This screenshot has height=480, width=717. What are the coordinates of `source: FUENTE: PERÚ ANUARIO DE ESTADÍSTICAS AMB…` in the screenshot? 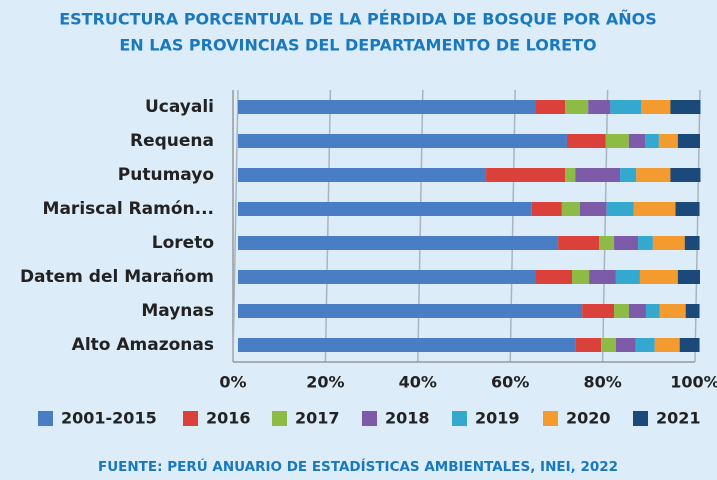 It's located at (358, 466).